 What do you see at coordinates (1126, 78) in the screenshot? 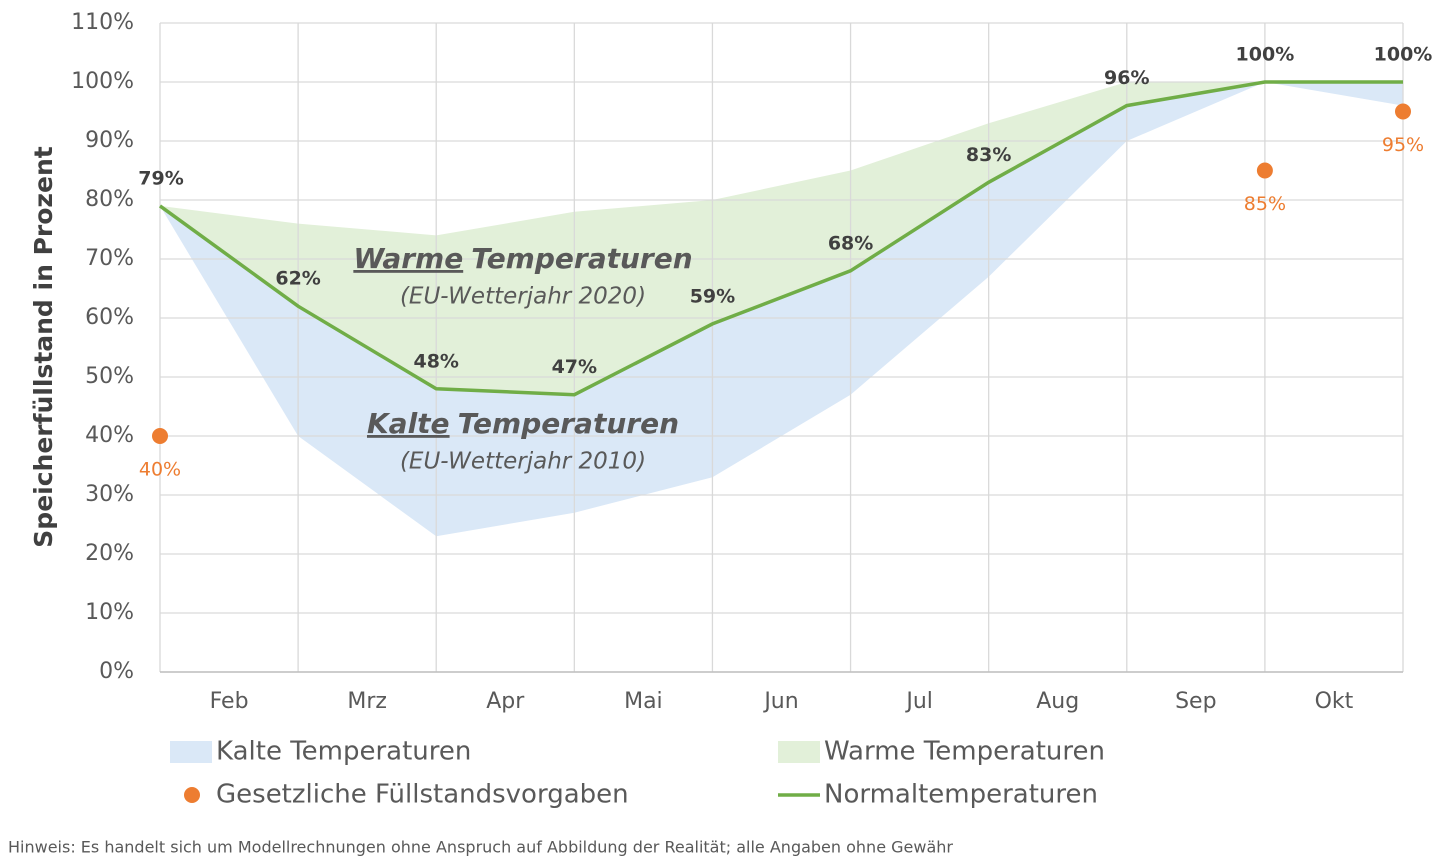
I see `data-label: 96%` at bounding box center [1126, 78].